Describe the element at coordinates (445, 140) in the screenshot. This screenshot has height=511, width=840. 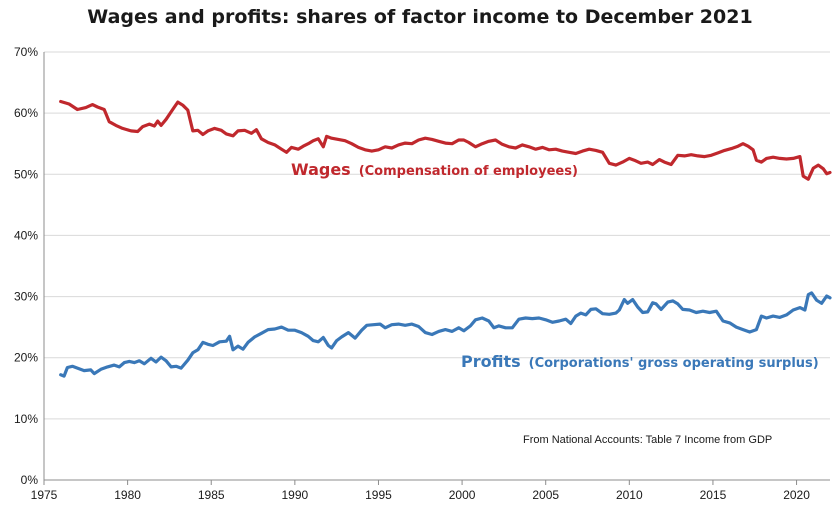
I see `wages-line` at that location.